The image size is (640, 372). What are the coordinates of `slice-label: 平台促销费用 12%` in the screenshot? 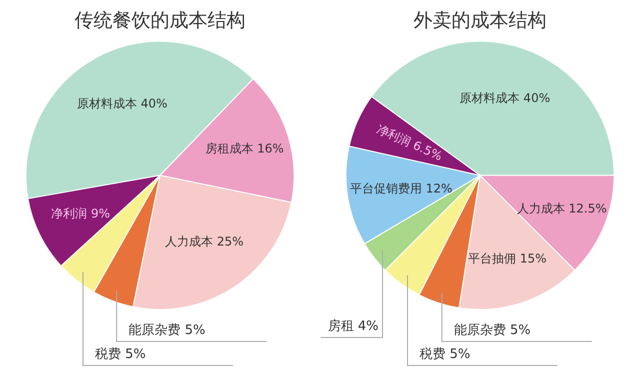 It's located at (401, 188).